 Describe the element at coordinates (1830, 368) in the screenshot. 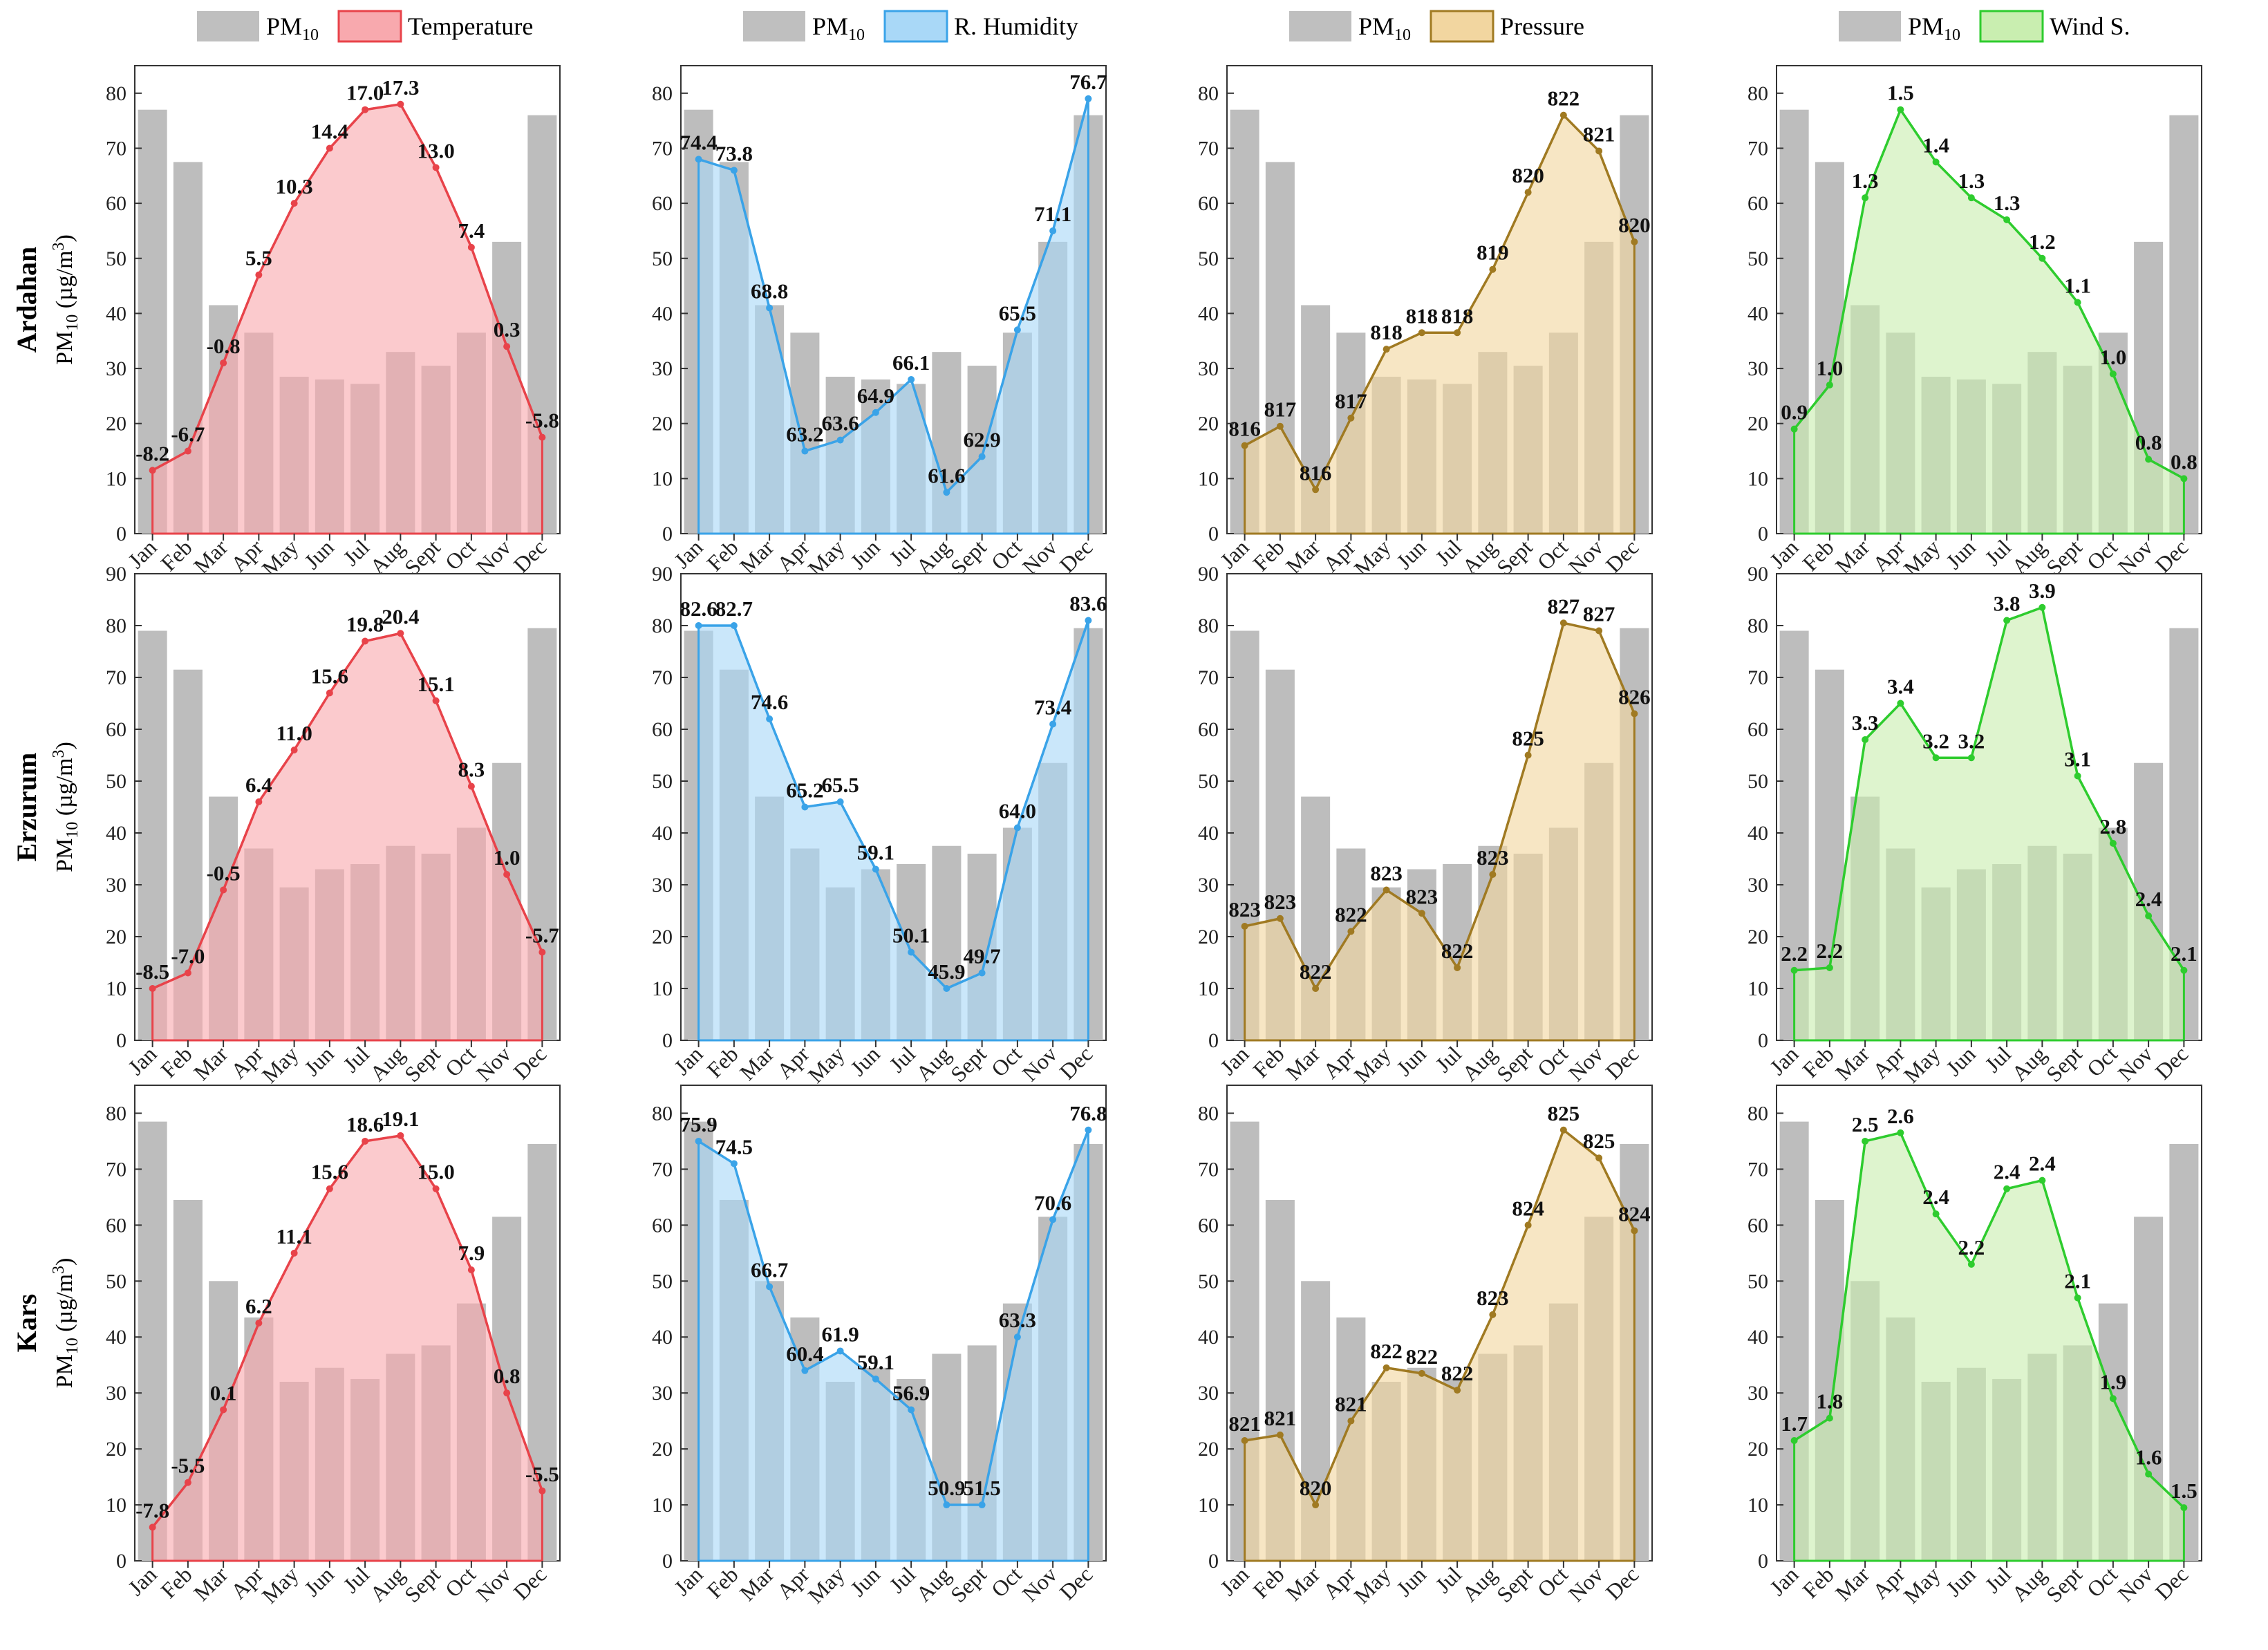

I see `value-label: 1.0` at that location.